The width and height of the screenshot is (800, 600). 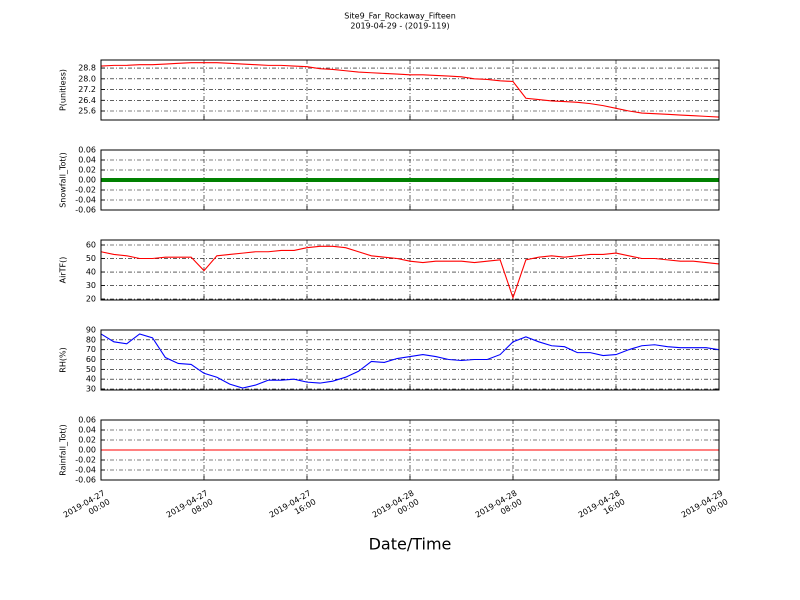 I want to click on y-tick-label: 20, so click(x=91, y=299).